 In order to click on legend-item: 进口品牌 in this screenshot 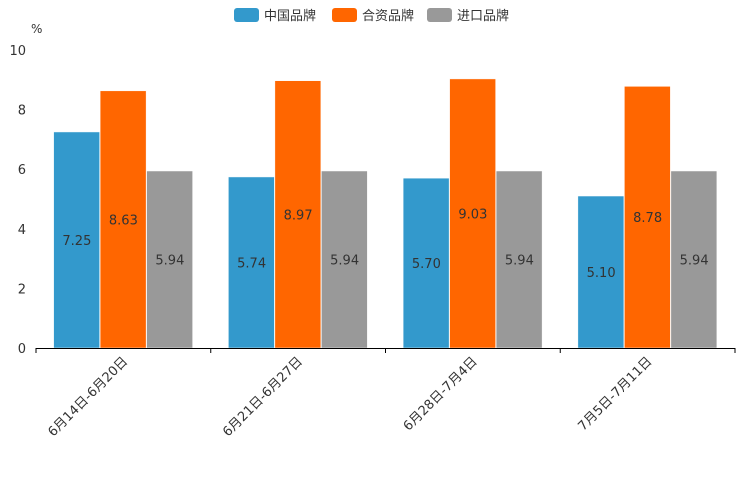, I will do `click(468, 16)`.